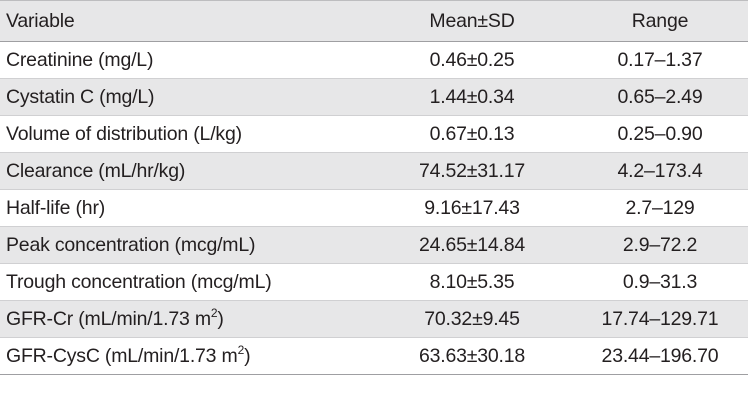  Describe the element at coordinates (660, 96) in the screenshot. I see `row-range: 0.65–2.49` at that location.